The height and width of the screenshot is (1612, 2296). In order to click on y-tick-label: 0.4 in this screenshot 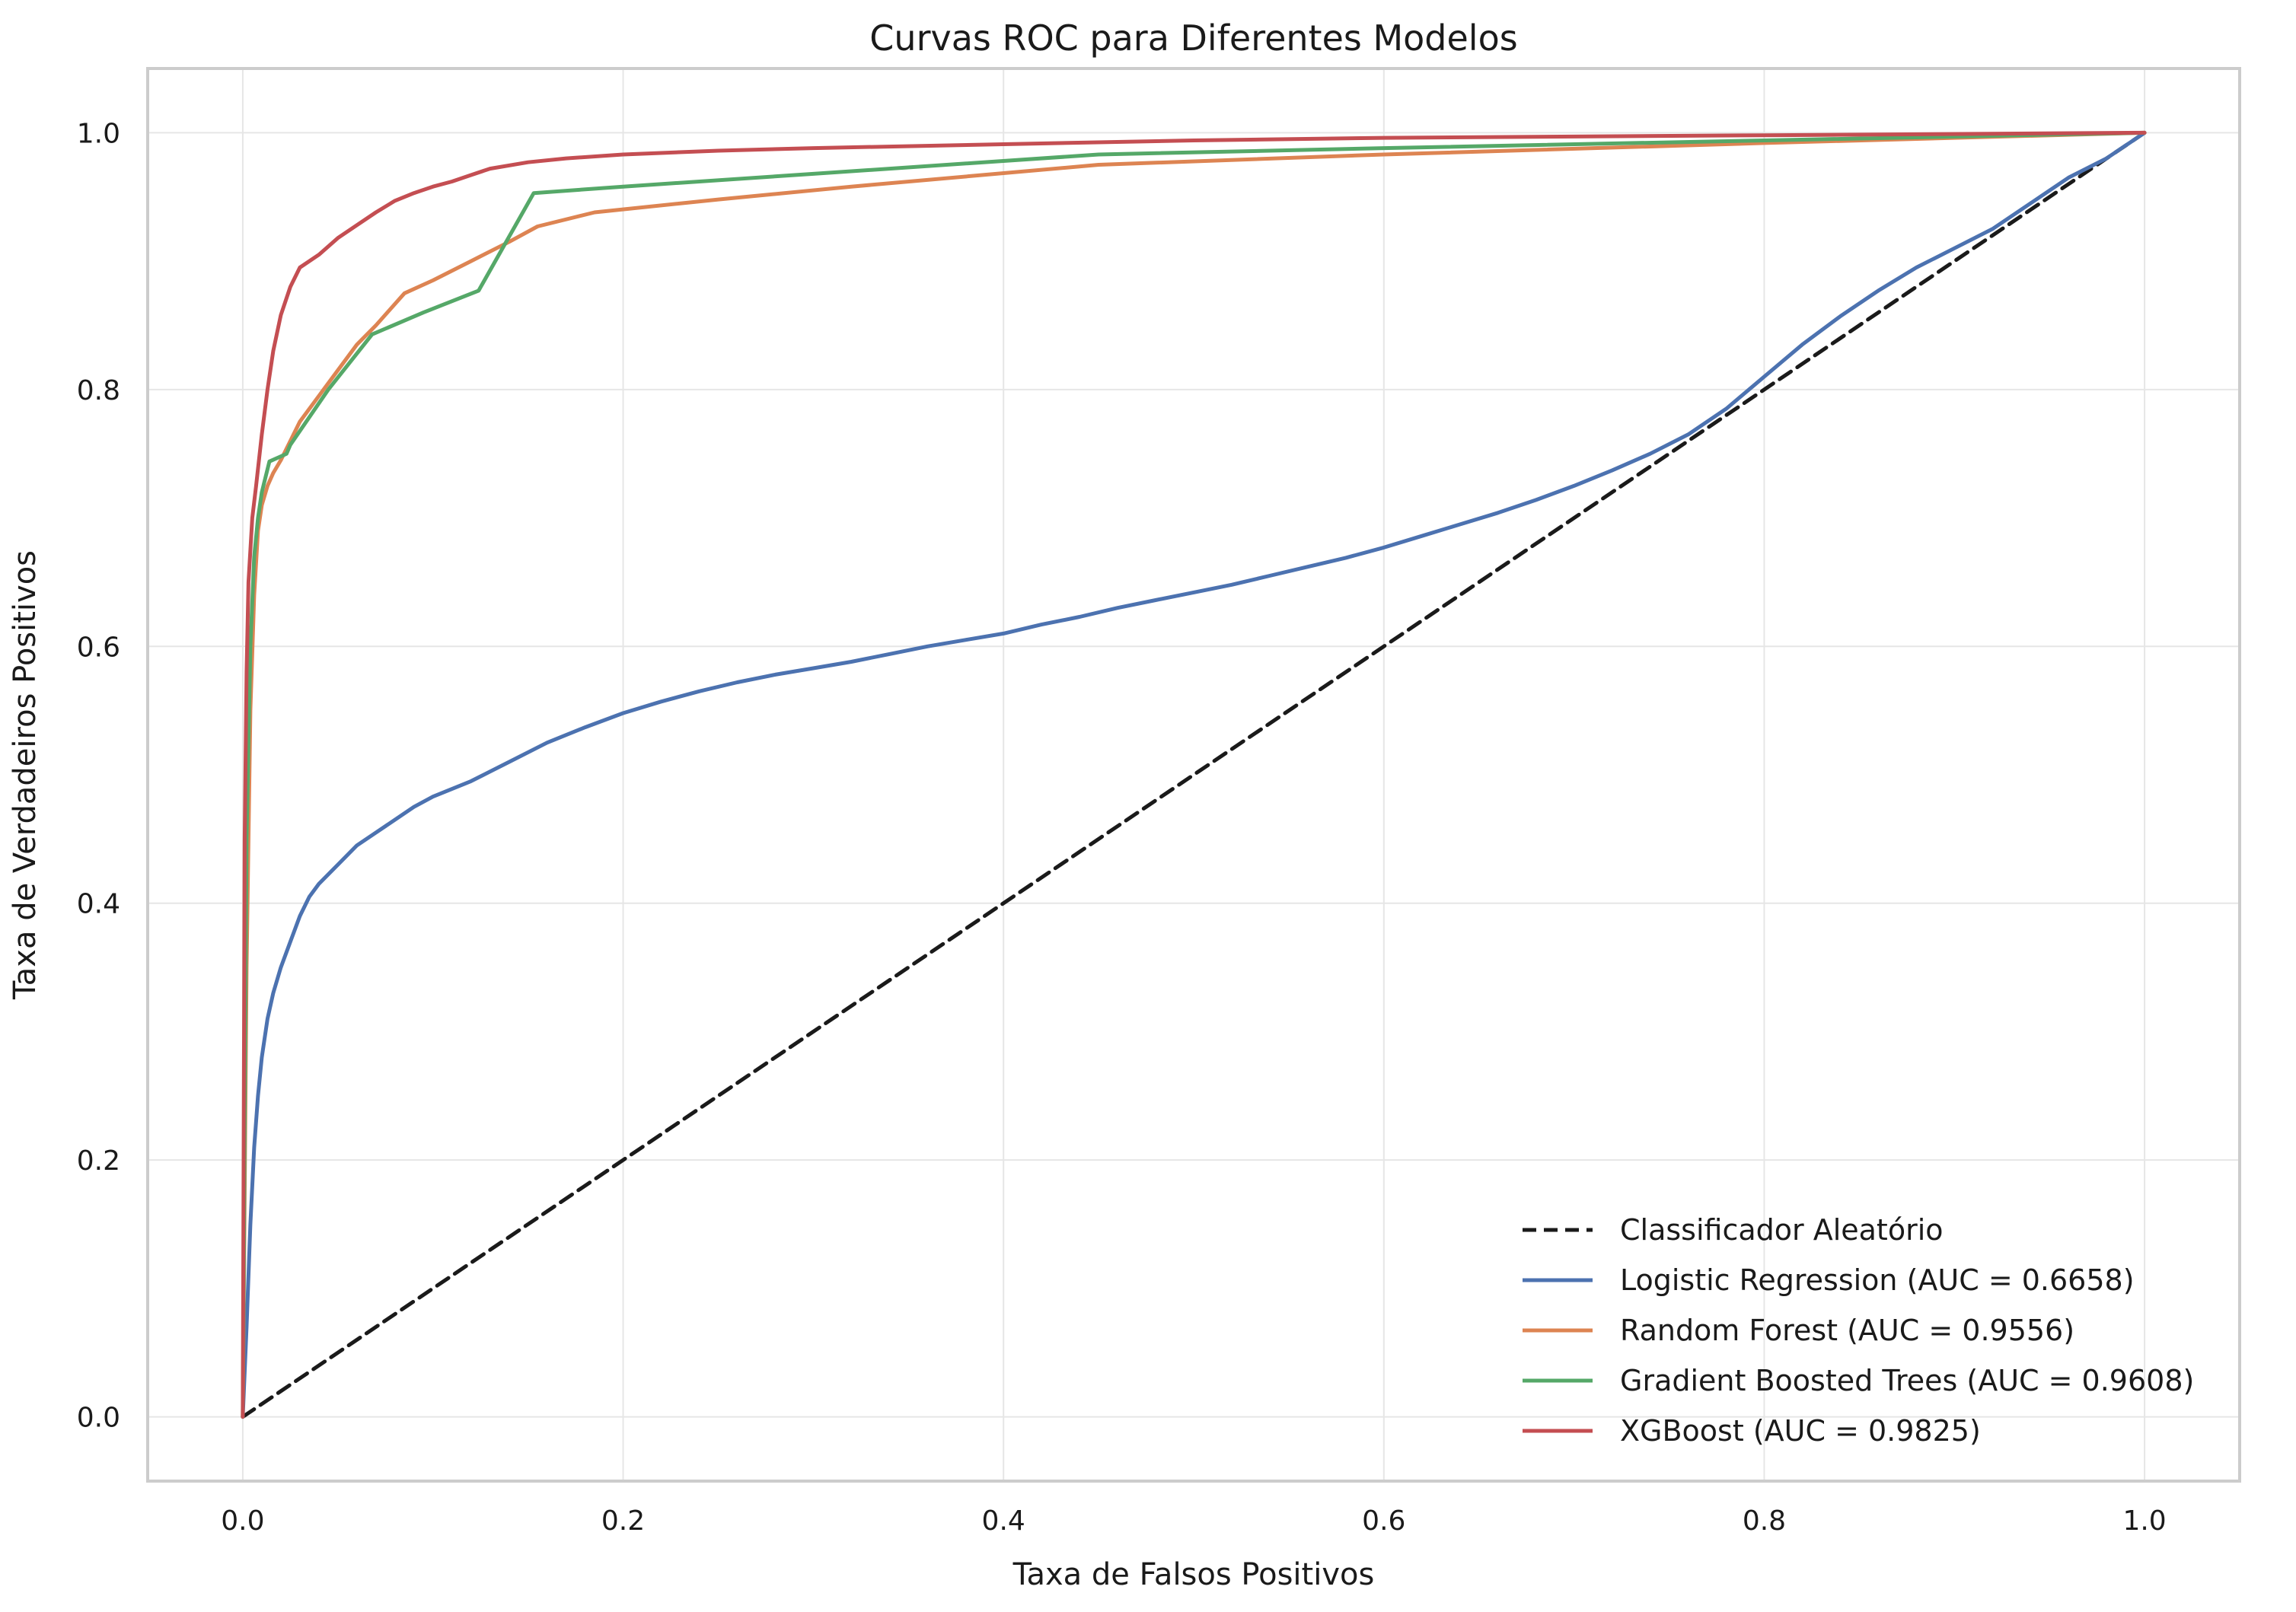, I will do `click(99, 904)`.